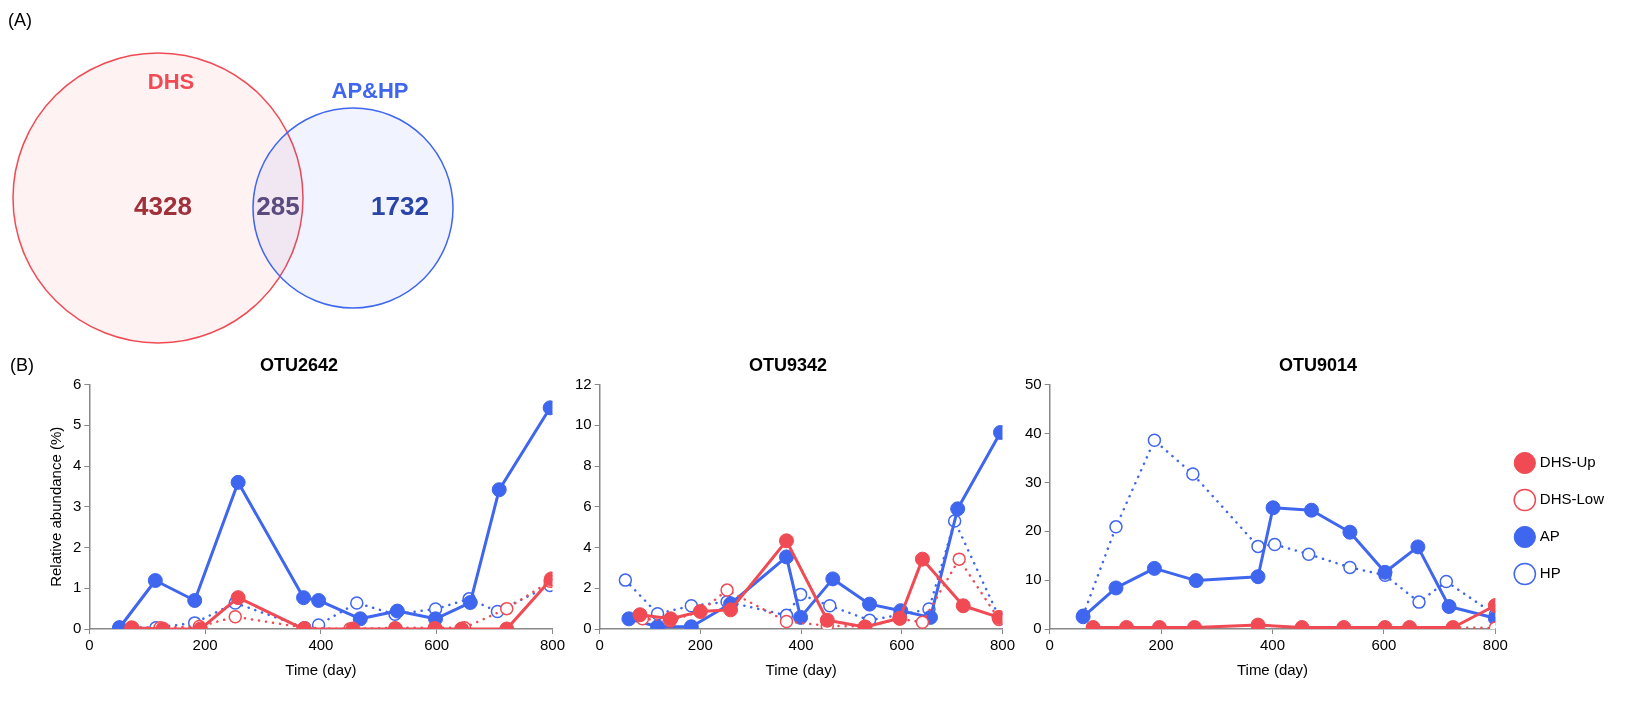 The width and height of the screenshot is (1646, 720). What do you see at coordinates (1567, 462) in the screenshot?
I see `legend-label: DHS-Up` at bounding box center [1567, 462].